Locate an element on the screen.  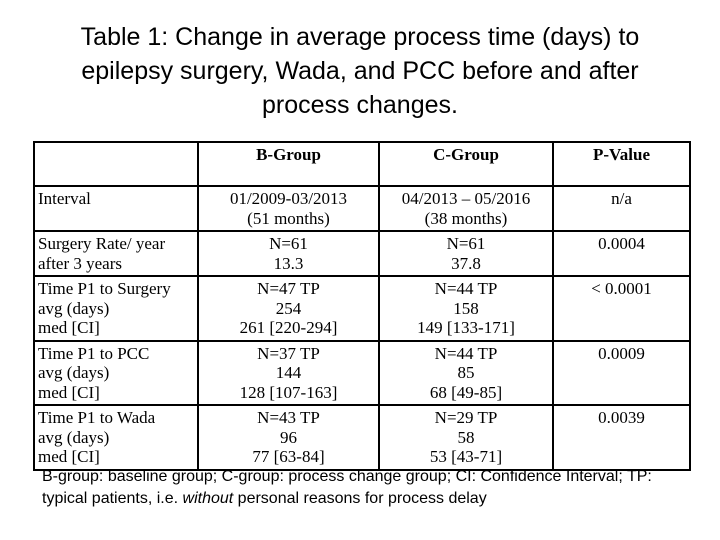
cell-time-to-wada-b-group: N=43 TP 96 77 [63-84] is located at coordinates (288, 437).